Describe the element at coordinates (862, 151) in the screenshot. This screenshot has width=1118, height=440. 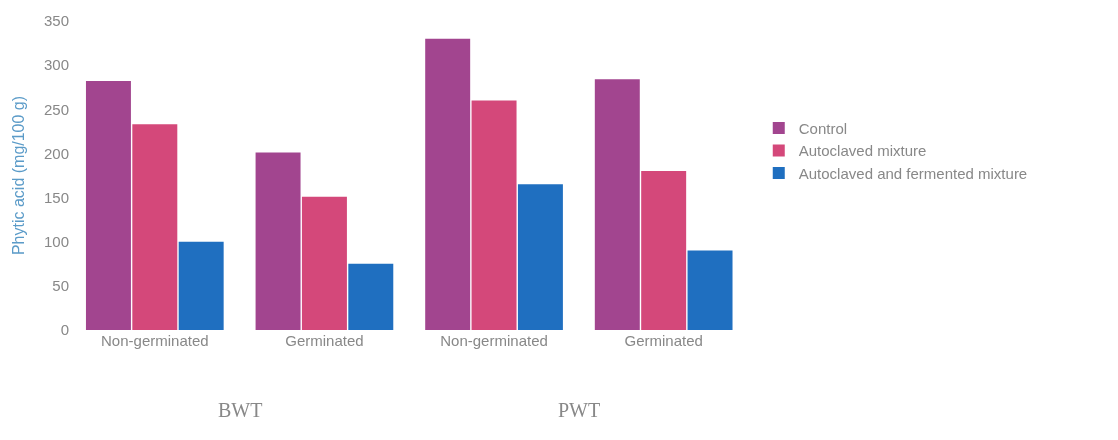
I see `legend-label: Autoclaved mixture` at that location.